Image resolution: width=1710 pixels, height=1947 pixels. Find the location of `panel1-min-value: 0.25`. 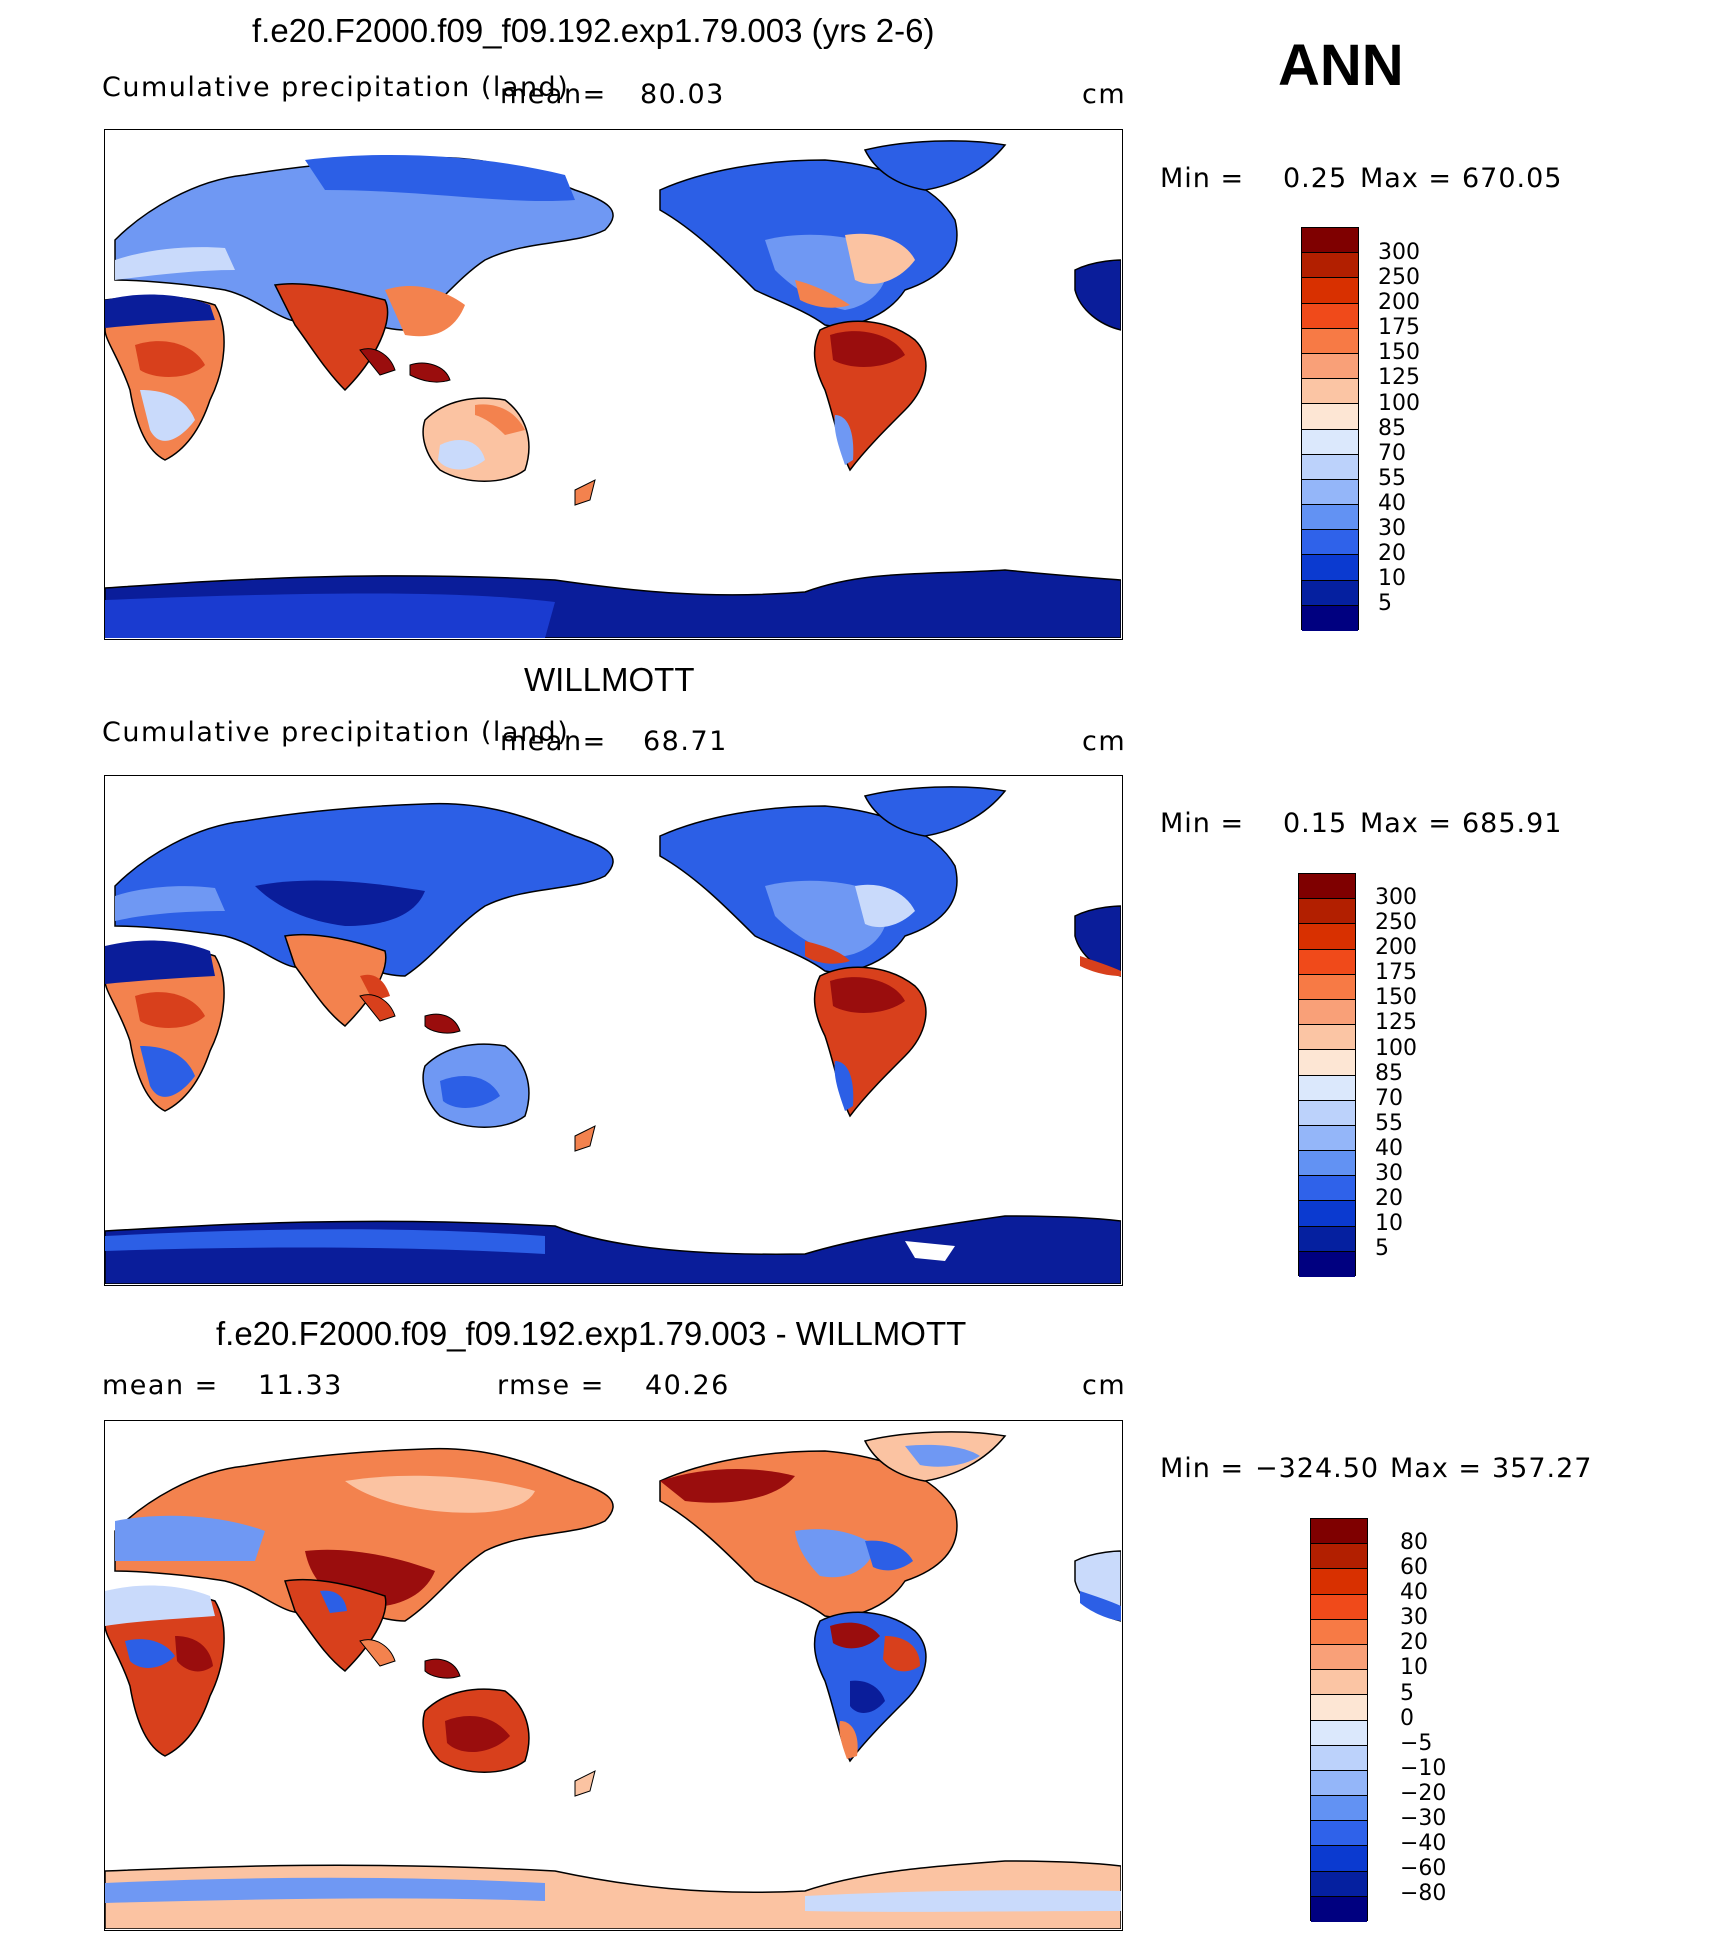

panel1-min-value: 0.25 is located at coordinates (1315, 178).